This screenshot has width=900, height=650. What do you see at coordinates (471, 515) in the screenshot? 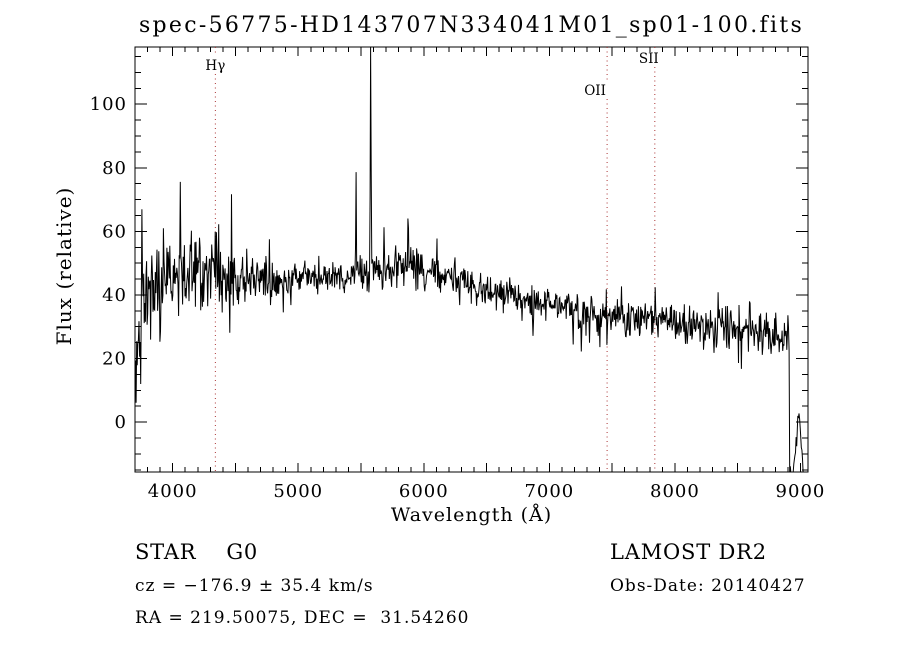
I see `x-axis-label: Wavelength (Å)` at bounding box center [471, 515].